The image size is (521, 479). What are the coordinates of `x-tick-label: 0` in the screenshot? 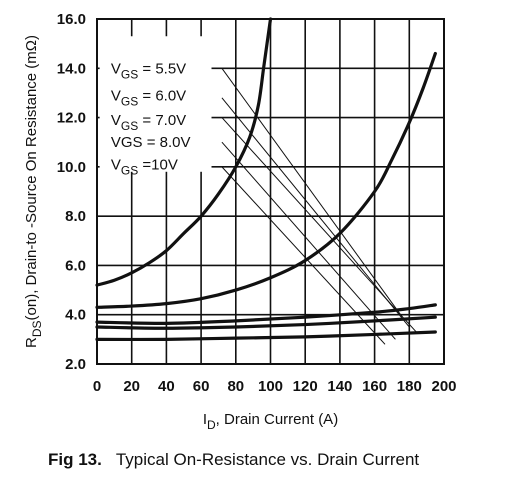 It's located at (97, 386).